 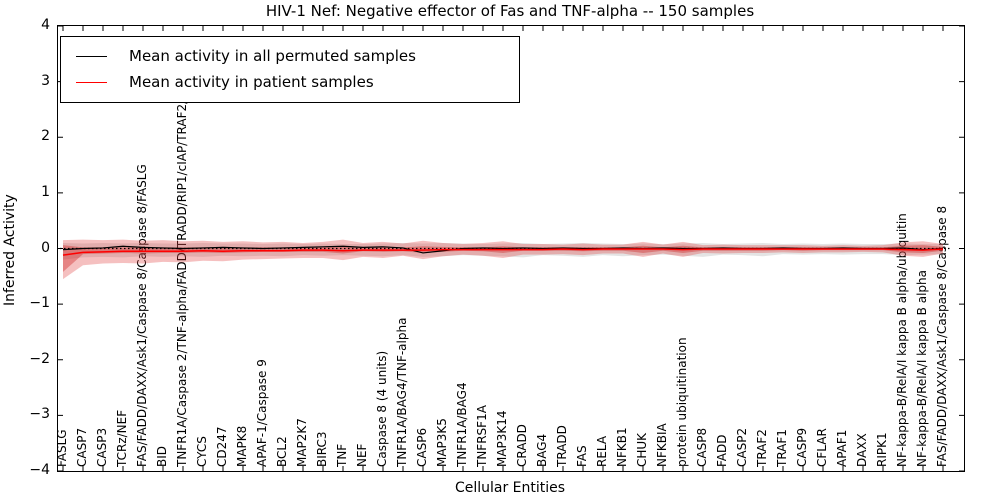 What do you see at coordinates (822, 447) in the screenshot?
I see `x-tick-label: CFLAR` at bounding box center [822, 447].